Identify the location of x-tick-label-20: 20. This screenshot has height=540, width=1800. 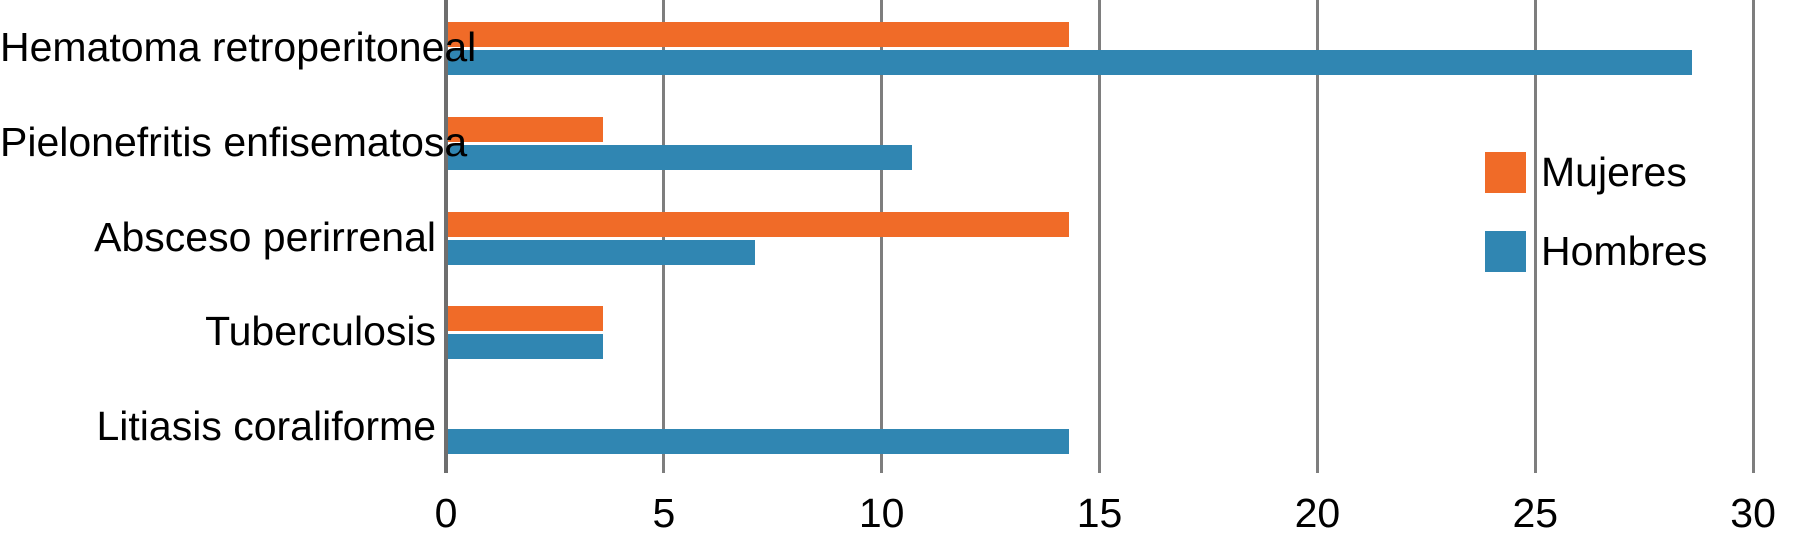
(1317, 513).